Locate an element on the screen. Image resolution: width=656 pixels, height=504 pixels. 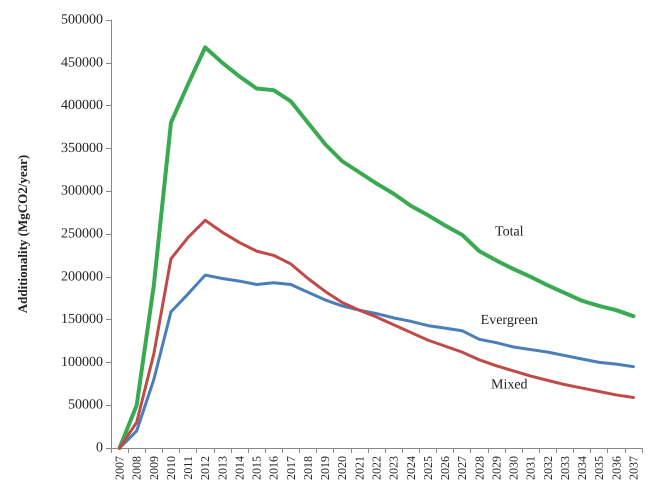
x-tick-label: 2018 is located at coordinates (307, 468).